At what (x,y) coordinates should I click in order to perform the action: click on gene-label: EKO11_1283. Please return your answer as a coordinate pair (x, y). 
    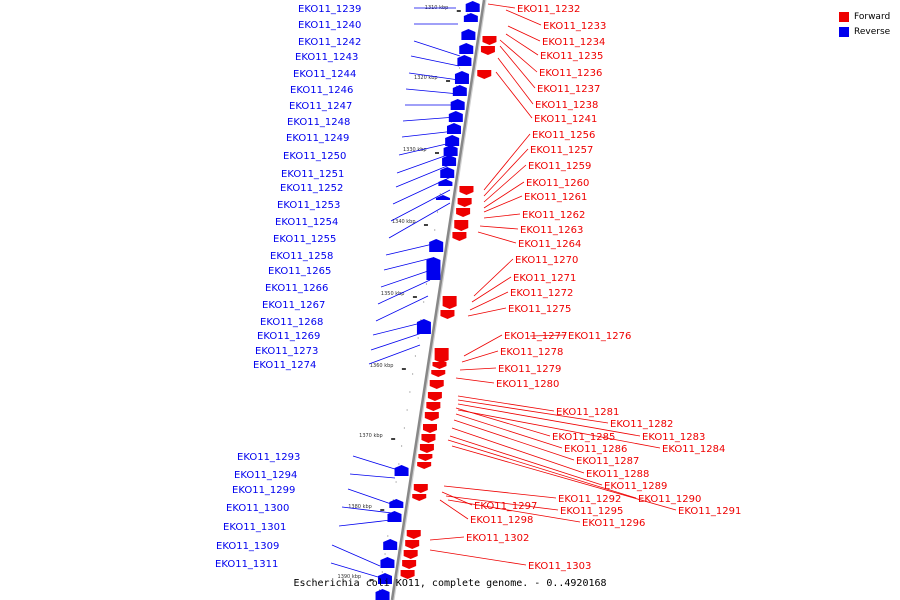
    Looking at the image, I should click on (673, 437).